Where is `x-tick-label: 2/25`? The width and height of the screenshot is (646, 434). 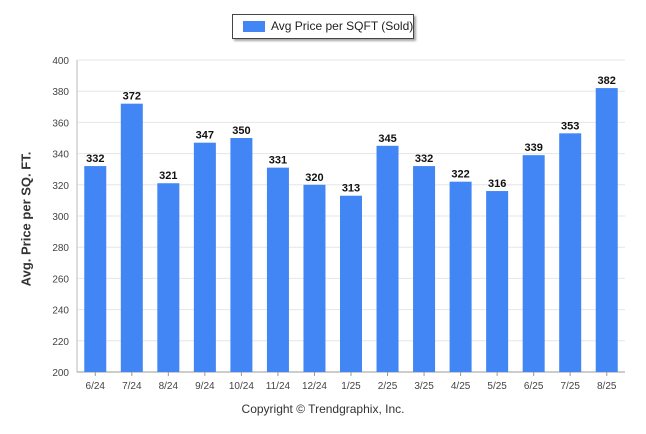
x-tick-label: 2/25 is located at coordinates (388, 386).